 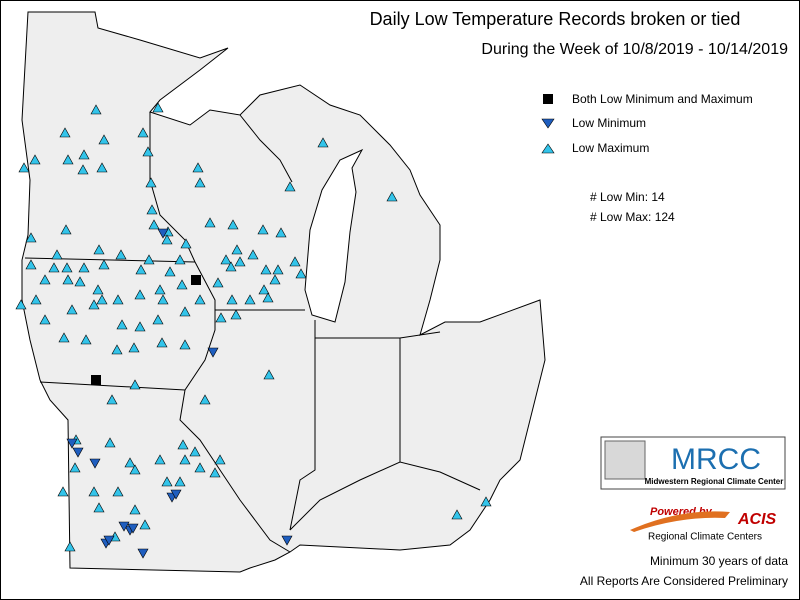 What do you see at coordinates (610, 148) in the screenshot?
I see `legend-label: Low Maximum` at bounding box center [610, 148].